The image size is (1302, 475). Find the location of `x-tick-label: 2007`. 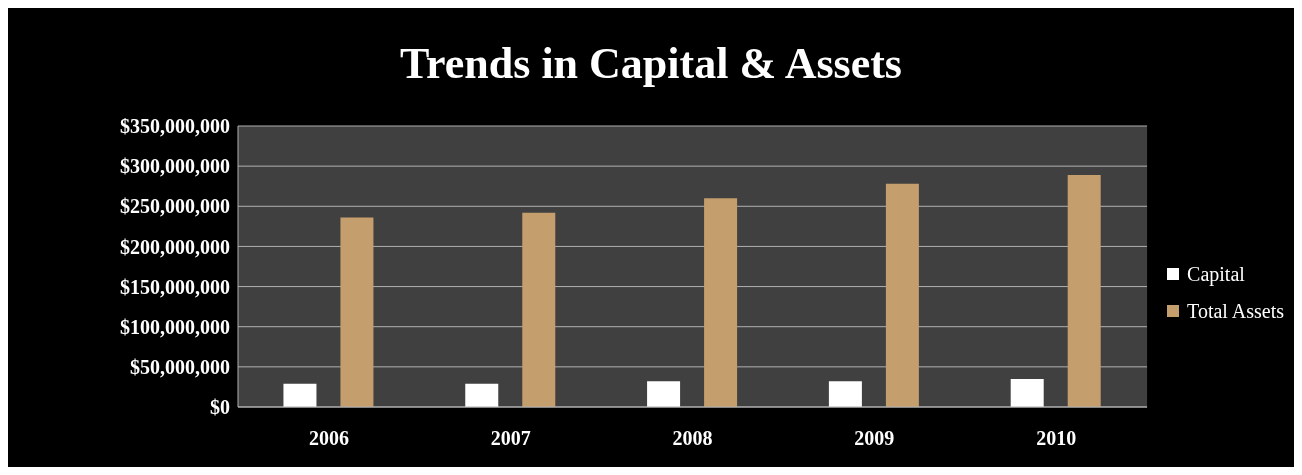

x-tick-label: 2007 is located at coordinates (510, 438).